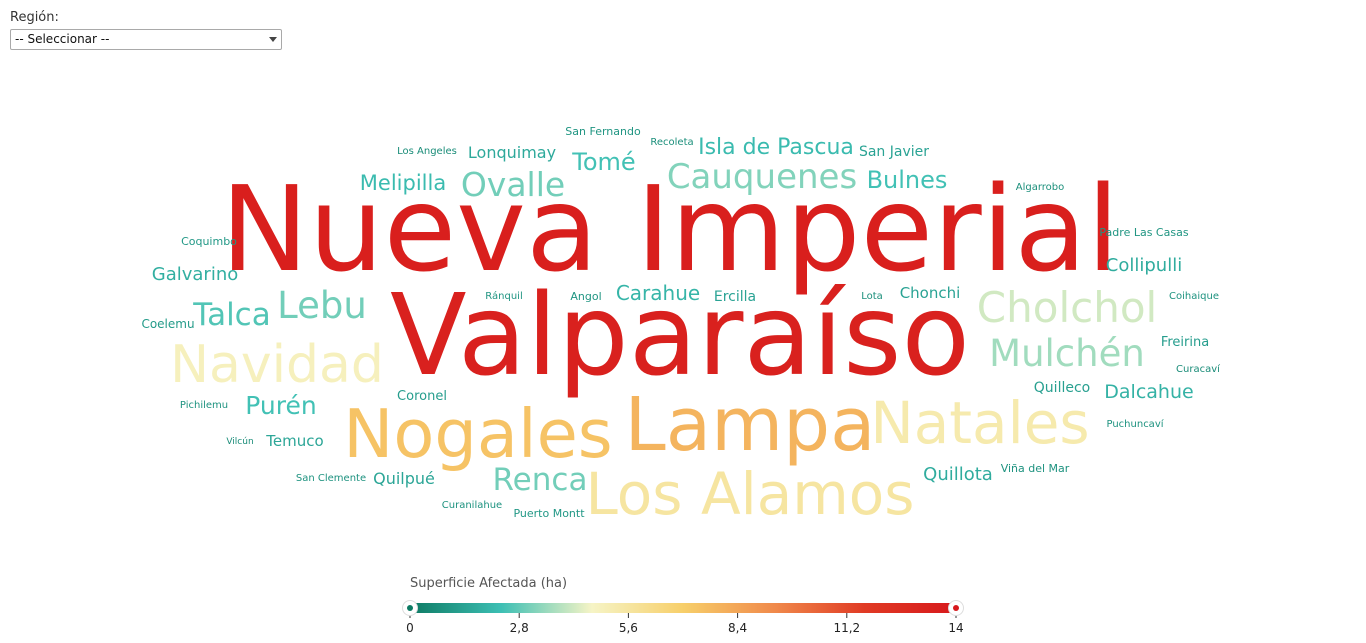 The height and width of the screenshot is (643, 1366). Describe the element at coordinates (737, 628) in the screenshot. I see `legend-tick-label: 8,4` at that location.